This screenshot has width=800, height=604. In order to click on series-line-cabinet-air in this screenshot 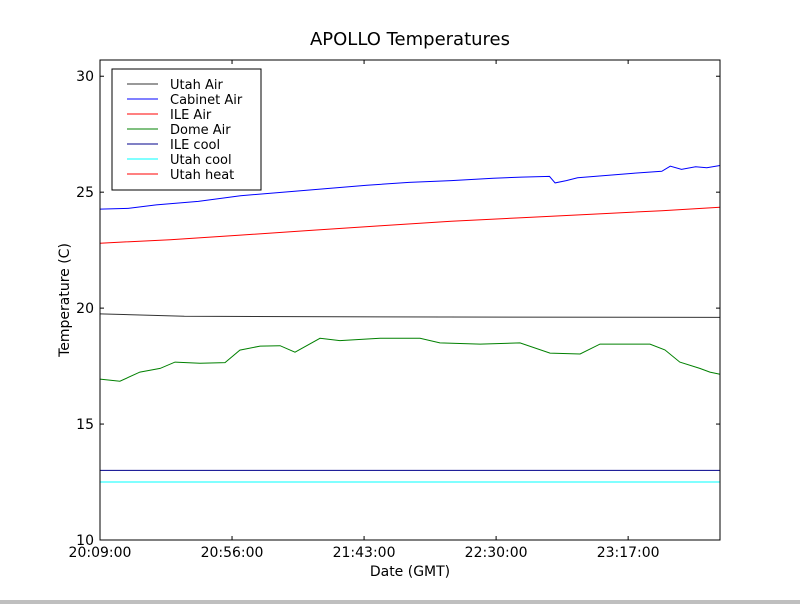, I will do `click(410, 187)`.